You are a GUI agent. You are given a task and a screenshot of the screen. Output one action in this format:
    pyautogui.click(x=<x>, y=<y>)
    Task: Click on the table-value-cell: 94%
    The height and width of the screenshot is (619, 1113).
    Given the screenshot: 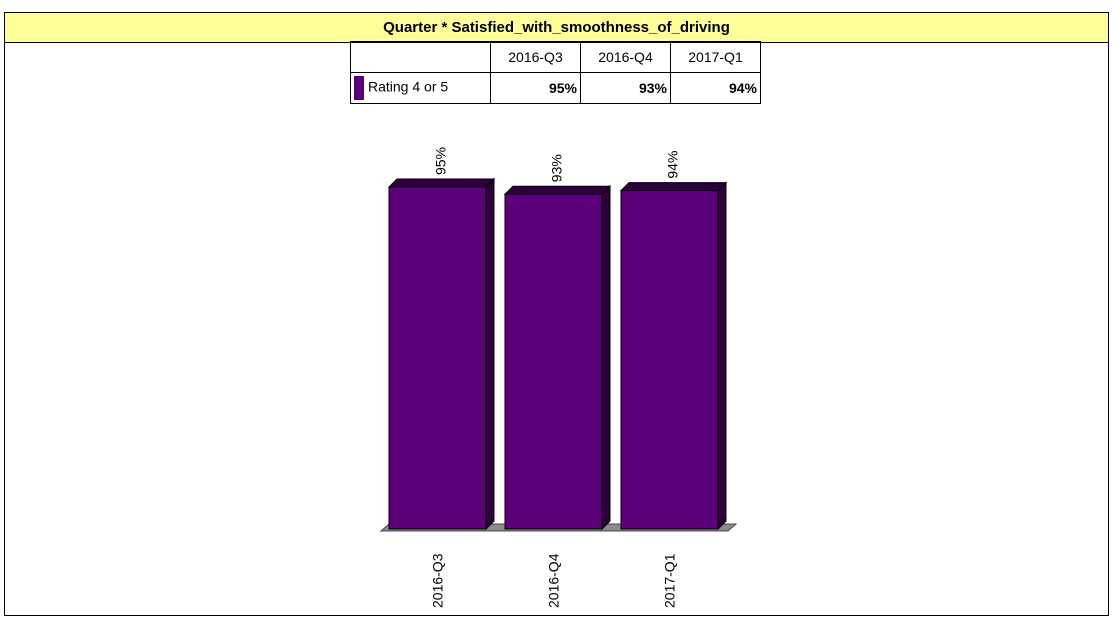 What is the action you would take?
    pyautogui.click(x=715, y=88)
    